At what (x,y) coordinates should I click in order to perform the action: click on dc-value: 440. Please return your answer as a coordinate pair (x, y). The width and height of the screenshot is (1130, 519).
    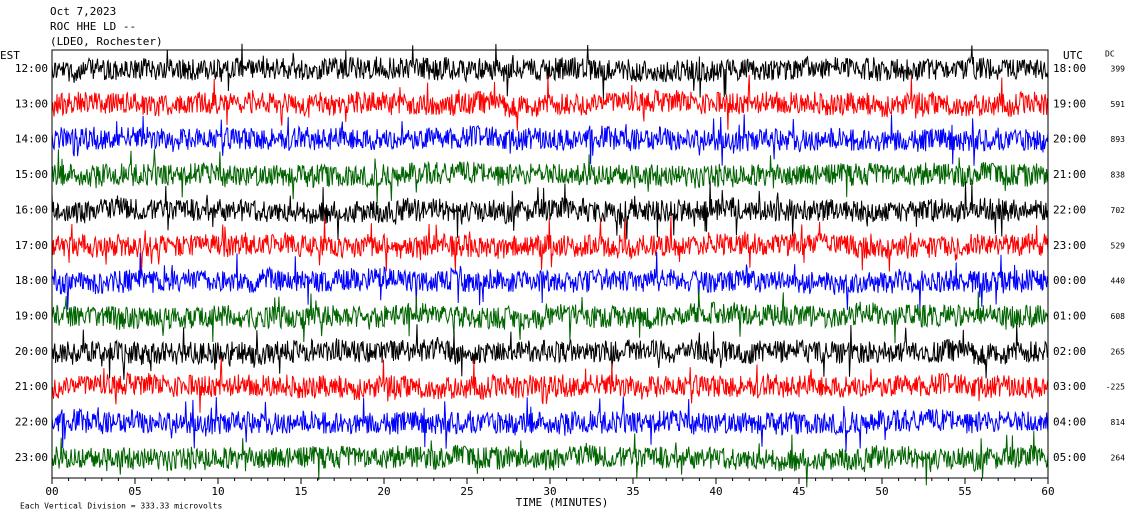
    Looking at the image, I should click on (1118, 281).